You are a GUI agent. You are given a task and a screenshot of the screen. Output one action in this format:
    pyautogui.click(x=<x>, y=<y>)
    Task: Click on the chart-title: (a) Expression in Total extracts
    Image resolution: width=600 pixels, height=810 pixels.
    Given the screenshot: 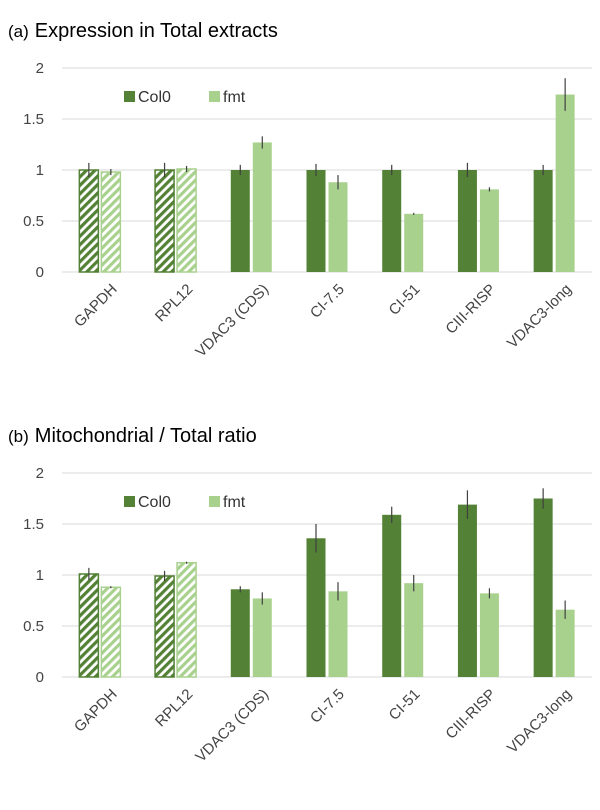 What is the action you would take?
    pyautogui.click(x=143, y=31)
    